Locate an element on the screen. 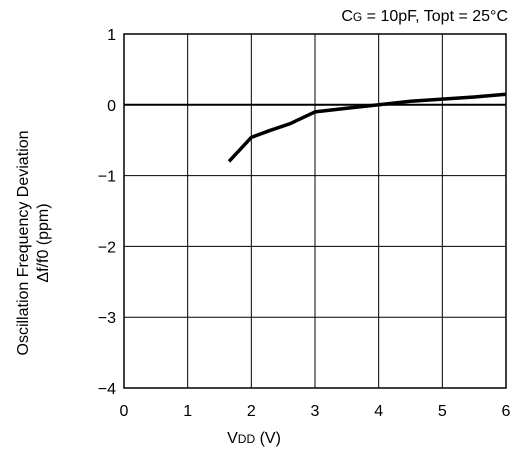  x-tick-label: 1 is located at coordinates (187, 411).